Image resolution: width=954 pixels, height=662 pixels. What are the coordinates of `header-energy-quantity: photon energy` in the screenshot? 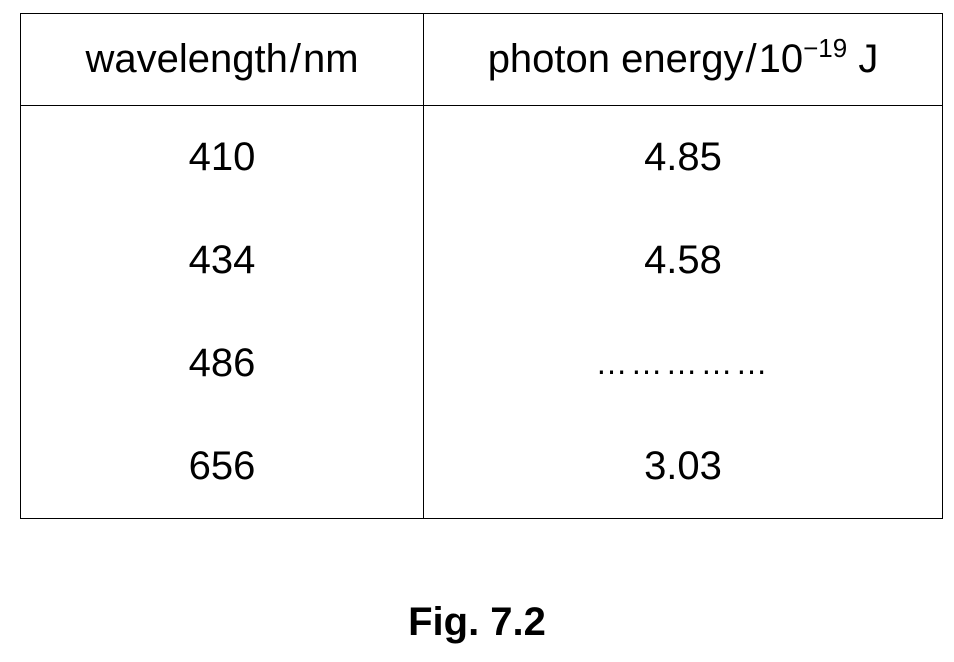 It's located at (615, 59).